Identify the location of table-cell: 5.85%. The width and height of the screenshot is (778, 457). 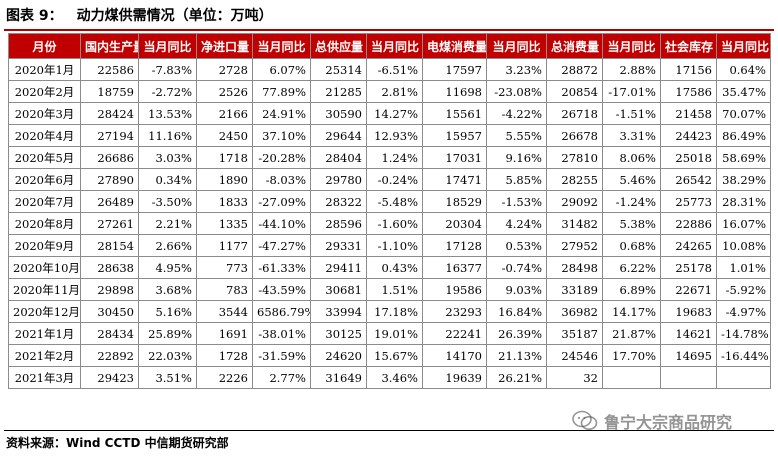
(516, 179).